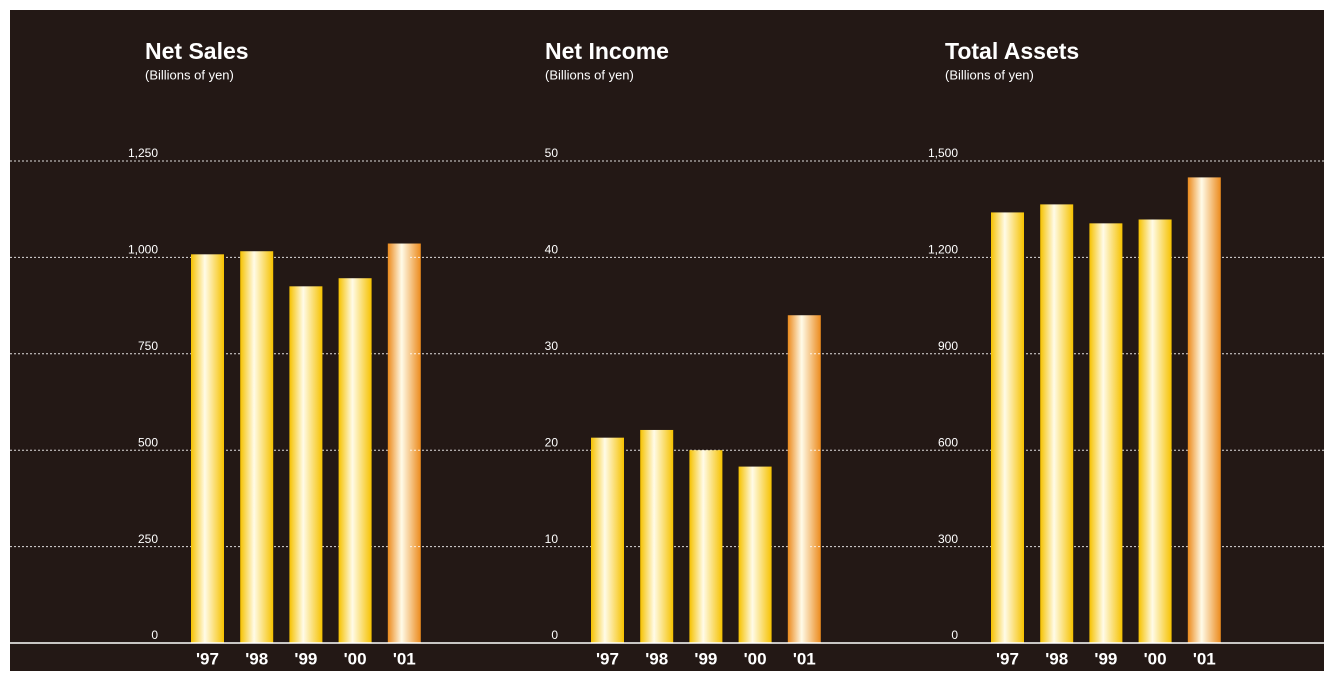  What do you see at coordinates (143, 153) in the screenshot?
I see `y-tick-label: 1,250` at bounding box center [143, 153].